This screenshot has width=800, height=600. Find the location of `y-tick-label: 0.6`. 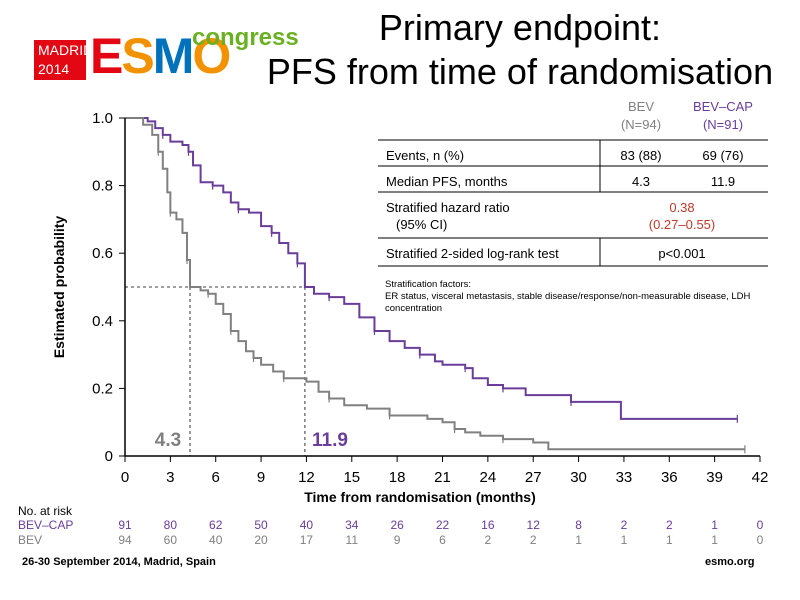

y-tick-label: 0.6 is located at coordinates (102, 253).